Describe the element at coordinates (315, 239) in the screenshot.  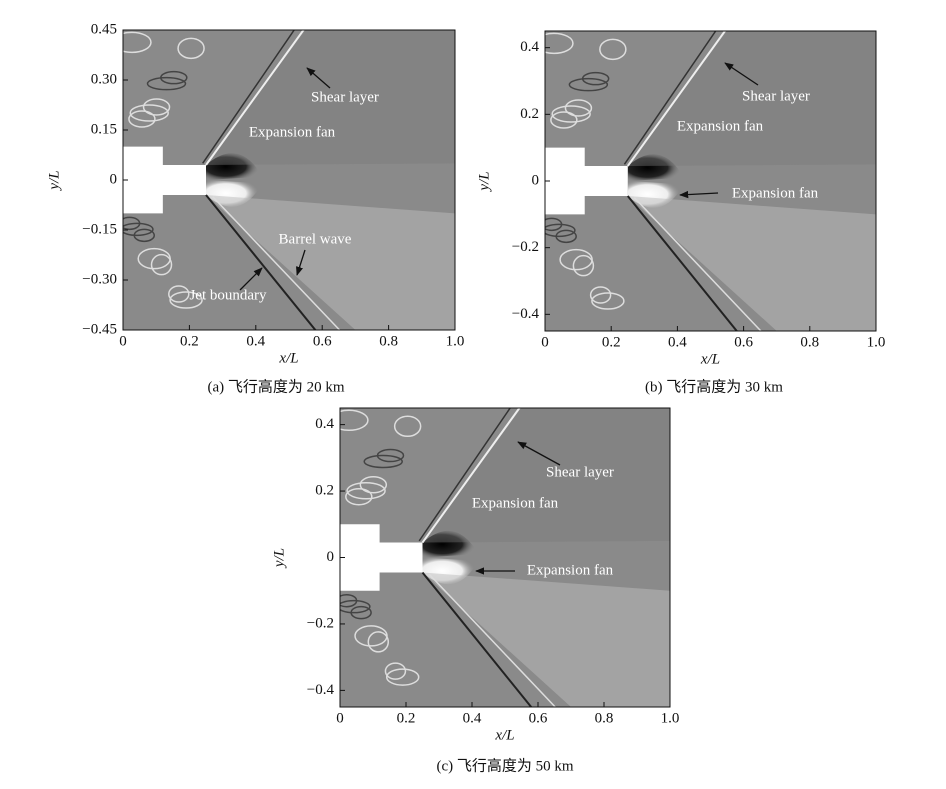
I see `annotation: Barrel wave` at that location.